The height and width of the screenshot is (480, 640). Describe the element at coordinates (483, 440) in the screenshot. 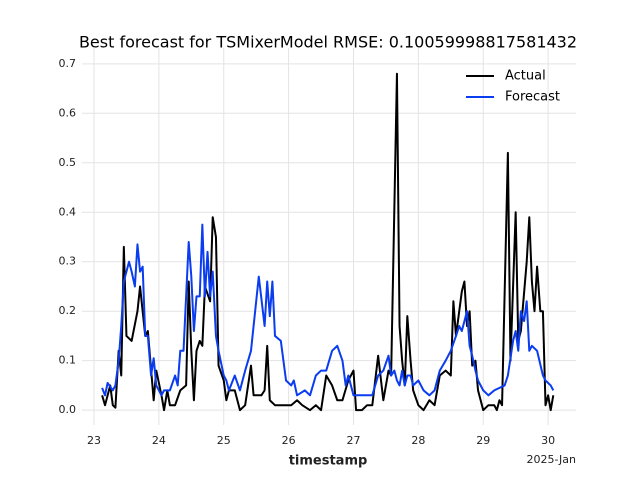

I see `x-tick-label: 29` at that location.